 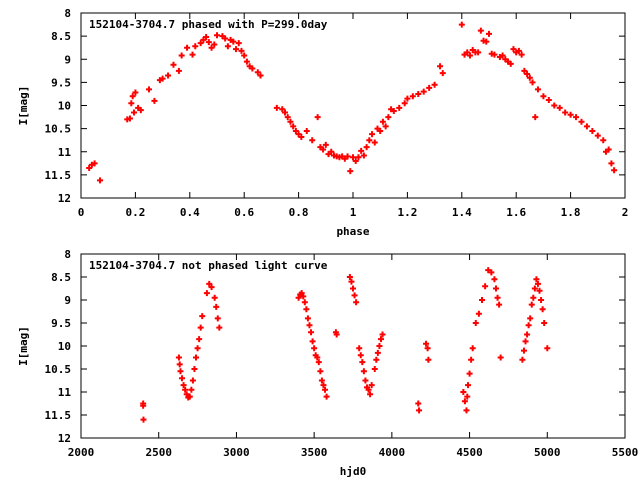 What do you see at coordinates (236, 452) in the screenshot?
I see `bottom-x-tick-label: 3000` at bounding box center [236, 452].